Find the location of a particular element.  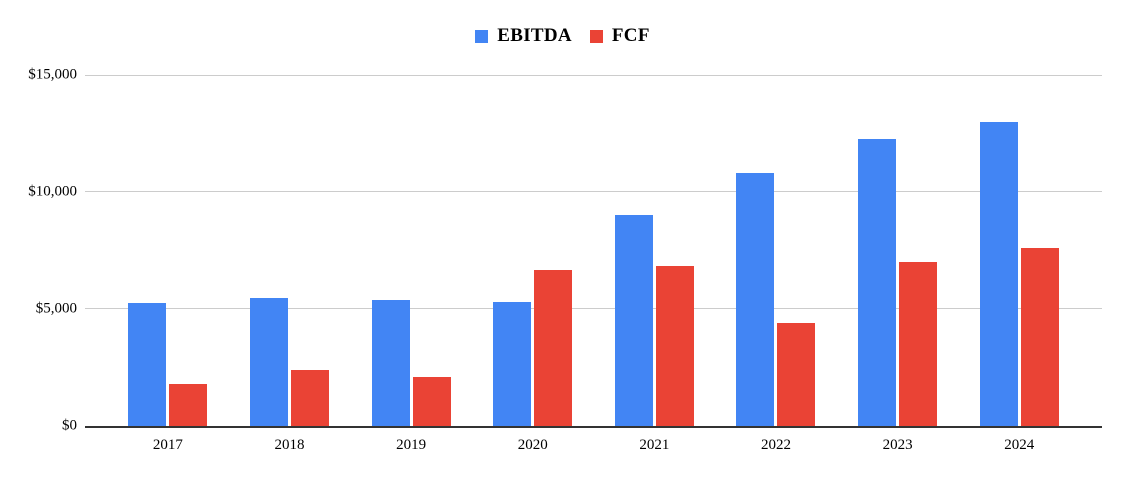

bar-group-2017 is located at coordinates (168, 250).